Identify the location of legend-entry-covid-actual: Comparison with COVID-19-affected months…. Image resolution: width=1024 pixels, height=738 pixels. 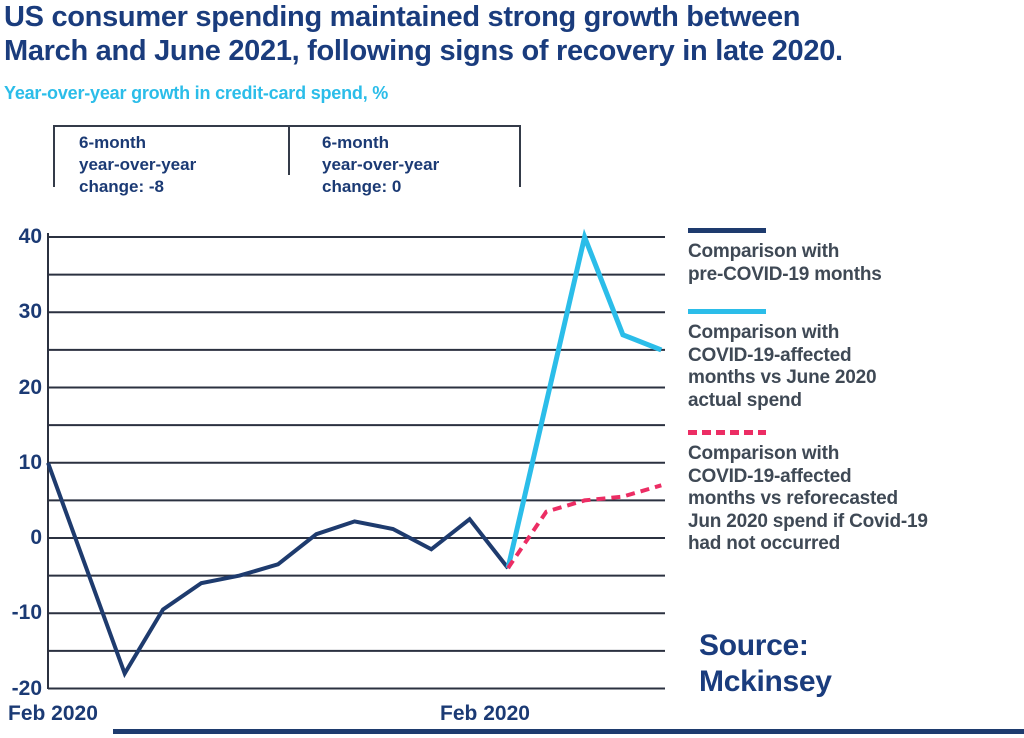
(843, 360).